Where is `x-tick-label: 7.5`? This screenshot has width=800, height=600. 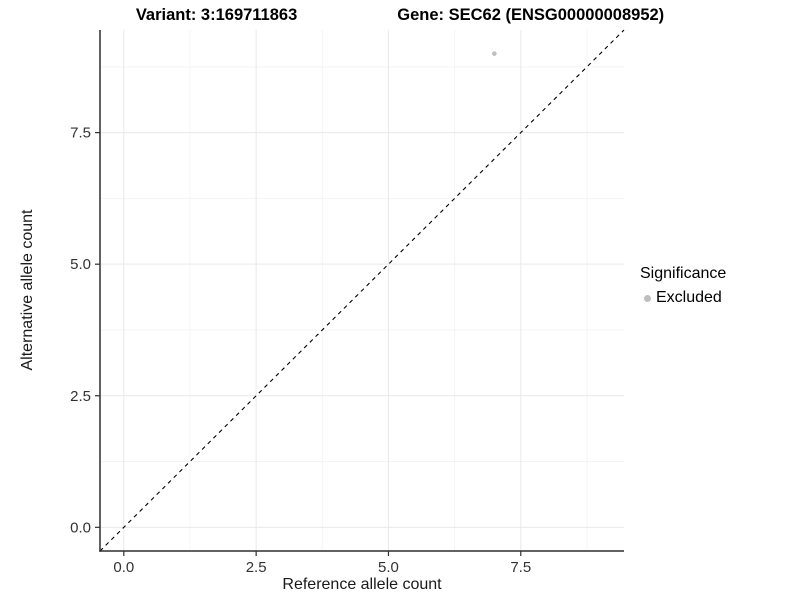
x-tick-label: 7.5 is located at coordinates (520, 567).